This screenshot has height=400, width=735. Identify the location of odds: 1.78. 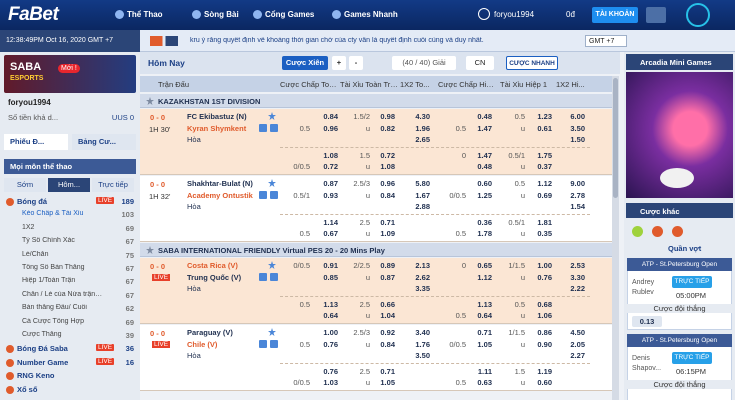
(484, 233).